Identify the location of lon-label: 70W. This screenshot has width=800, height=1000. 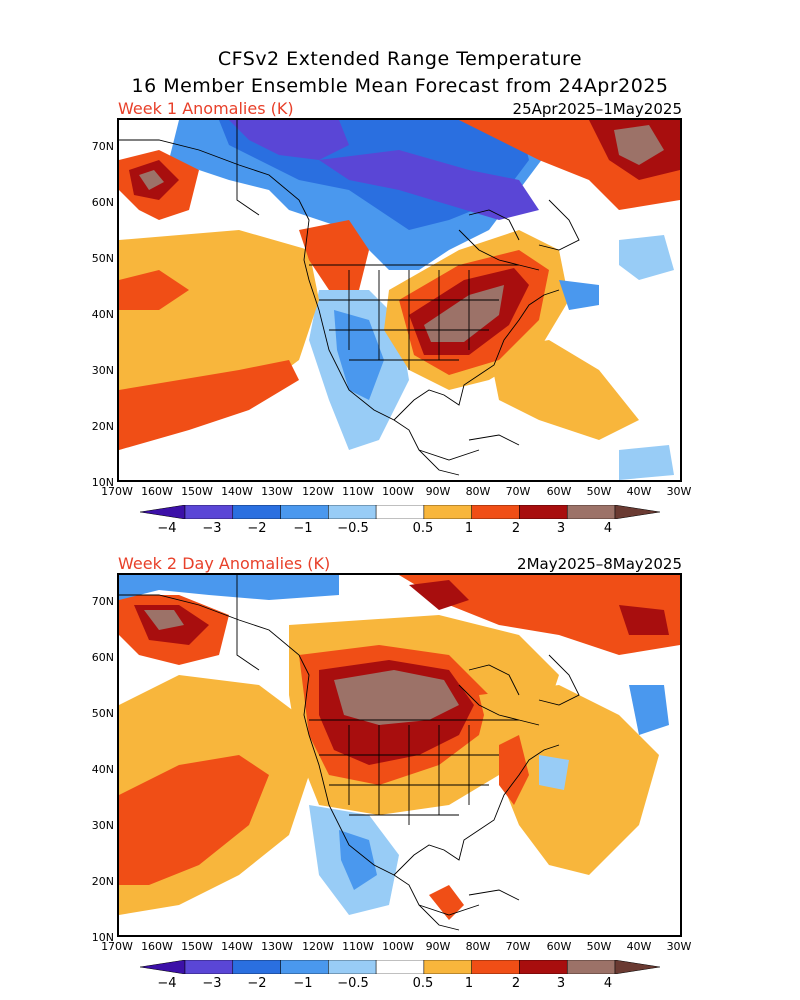
(518, 491).